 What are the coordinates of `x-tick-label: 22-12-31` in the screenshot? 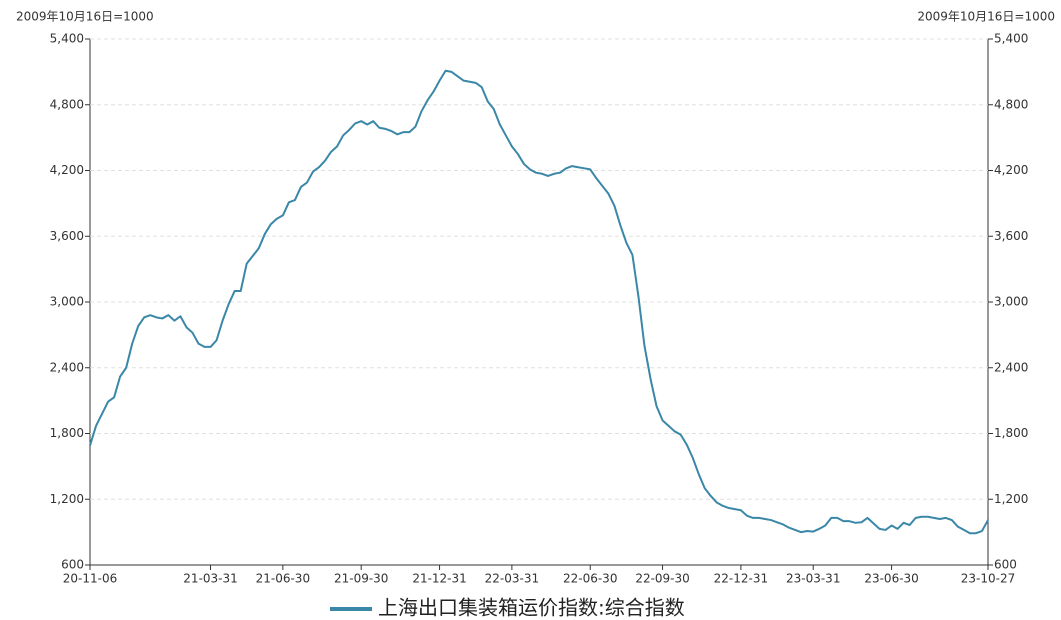 It's located at (741, 579).